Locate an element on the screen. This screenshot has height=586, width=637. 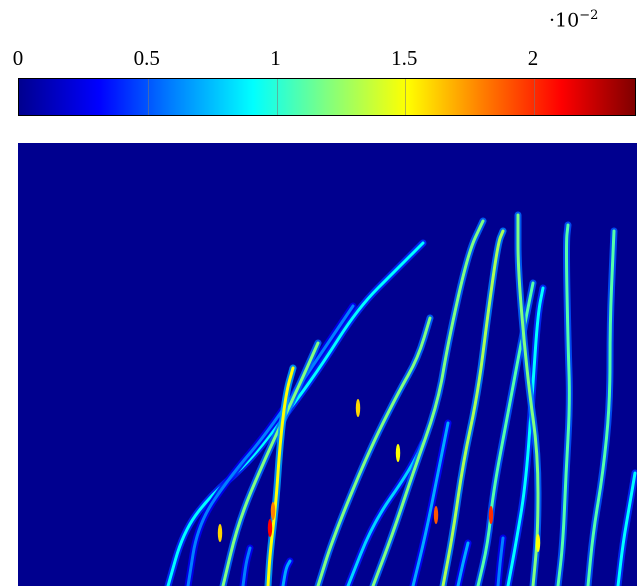
crack-halo is located at coordinates (374, 450).